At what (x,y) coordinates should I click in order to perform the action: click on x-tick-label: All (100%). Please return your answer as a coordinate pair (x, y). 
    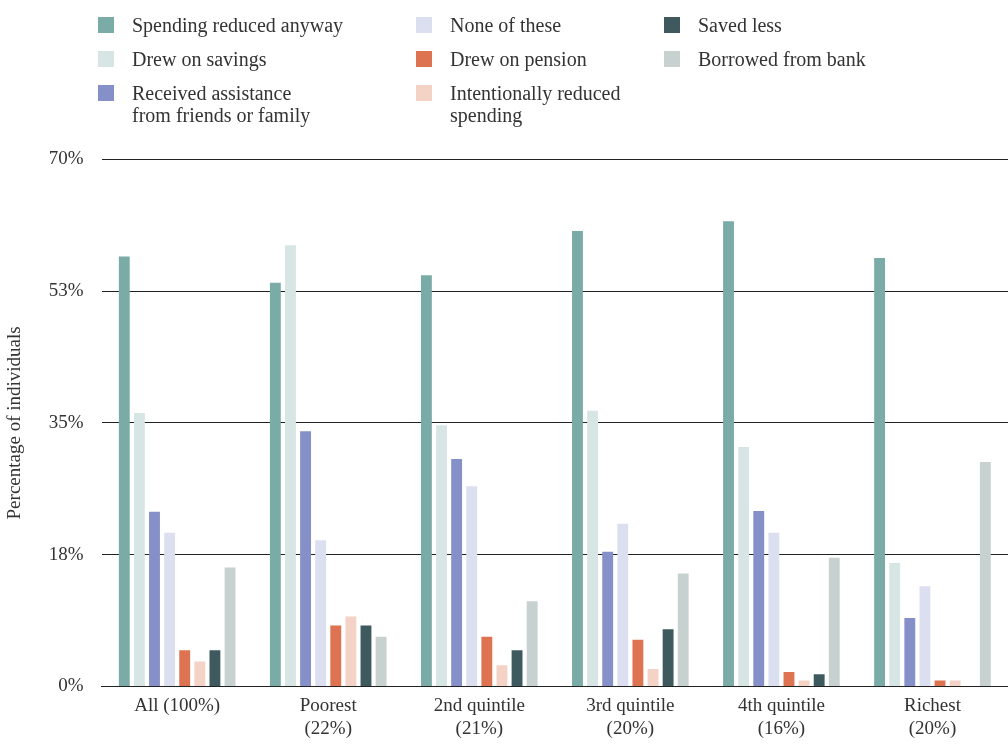
    Looking at the image, I should click on (177, 704).